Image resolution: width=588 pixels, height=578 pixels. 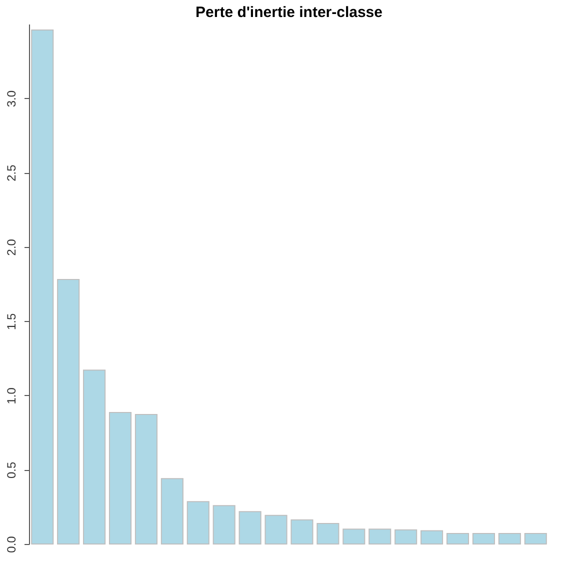 I want to click on y-tick-label: 2.5, so click(x=11, y=173).